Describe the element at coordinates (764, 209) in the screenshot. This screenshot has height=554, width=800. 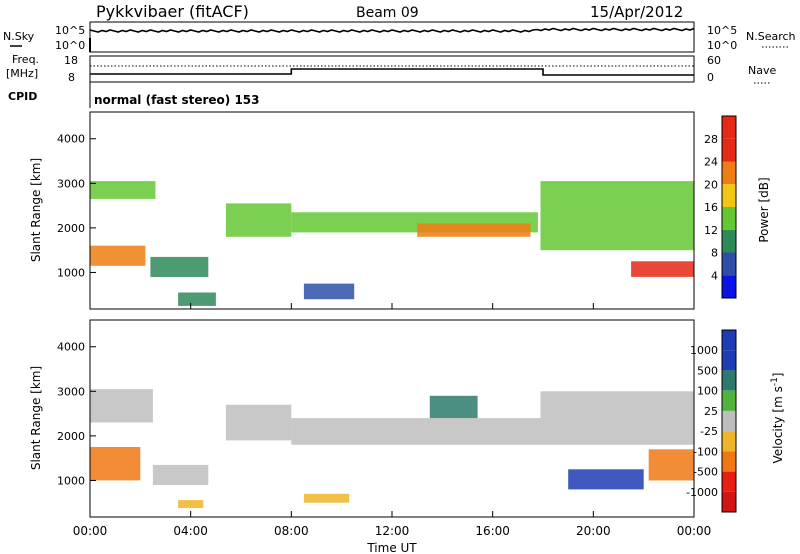
I see `power-colorbar-label: Power [dB]` at that location.